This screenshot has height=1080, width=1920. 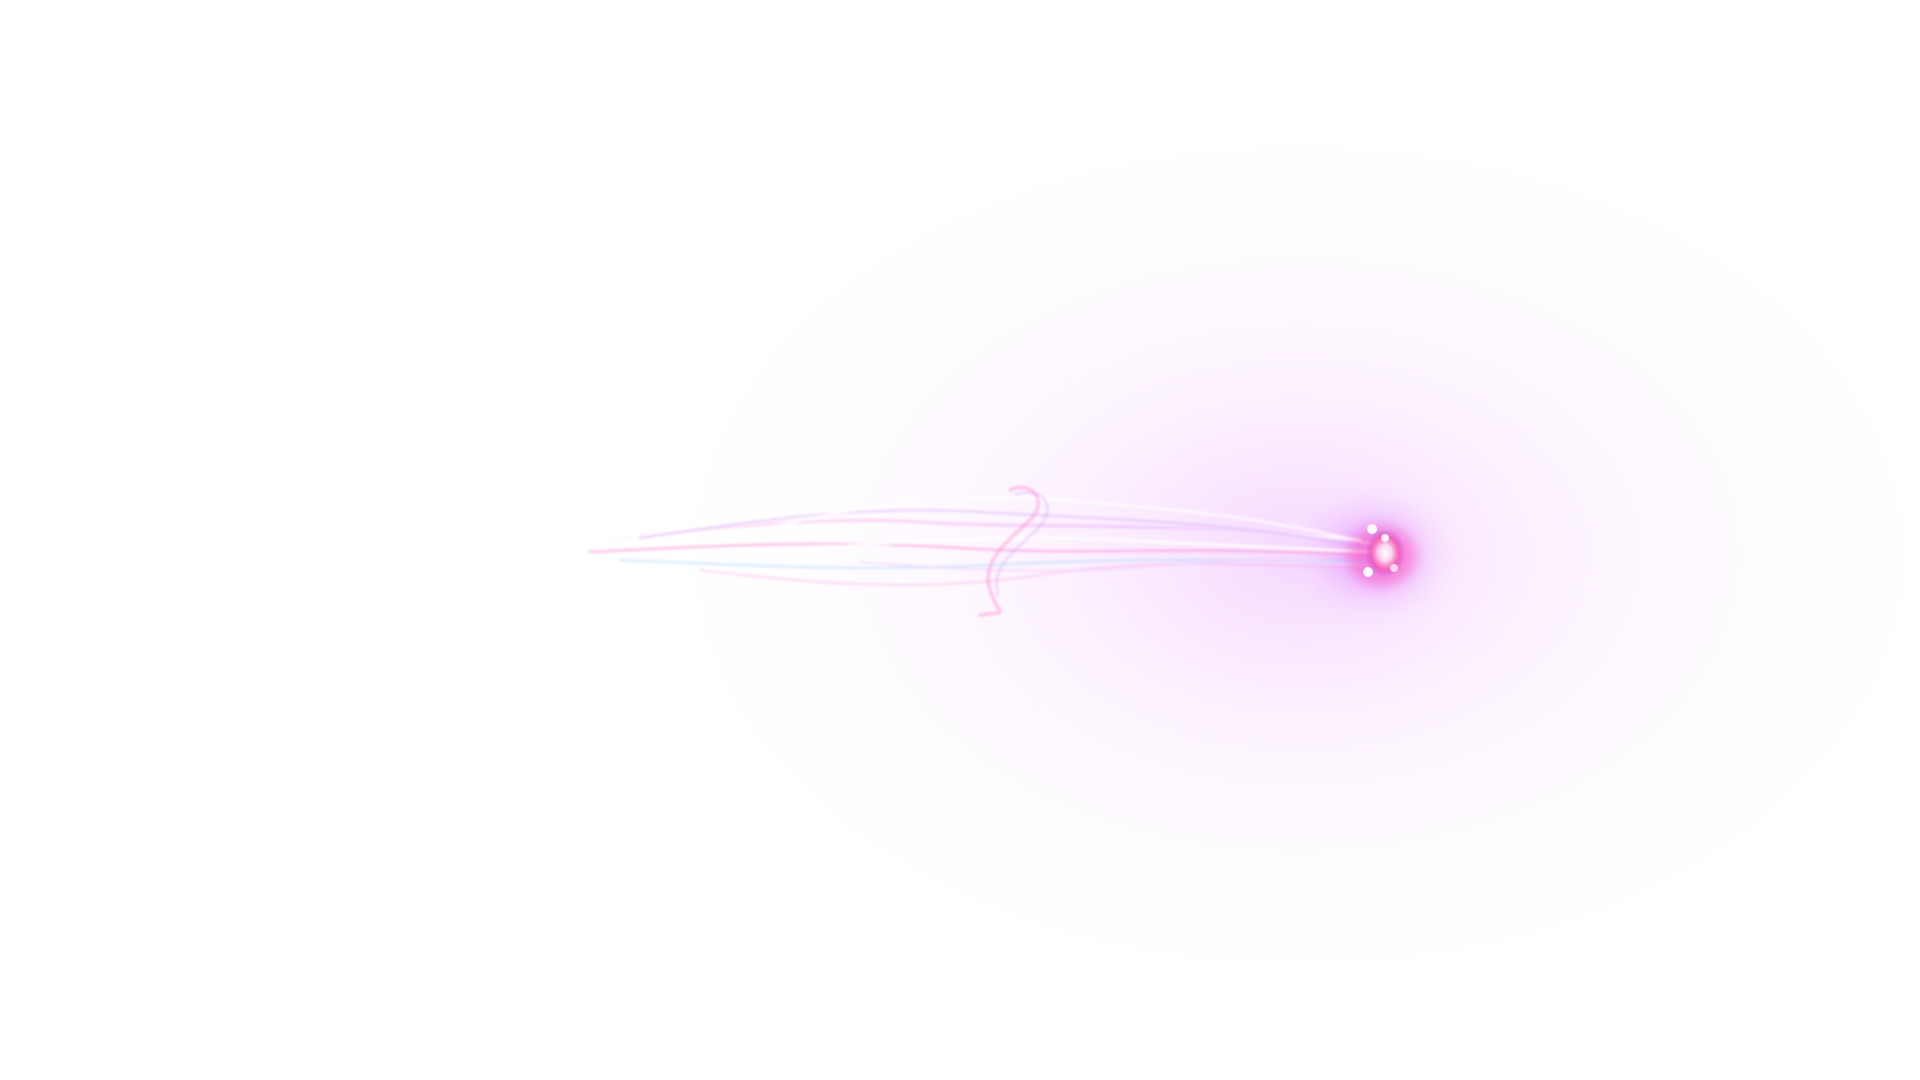 I want to click on light-head, so click(x=1384, y=550).